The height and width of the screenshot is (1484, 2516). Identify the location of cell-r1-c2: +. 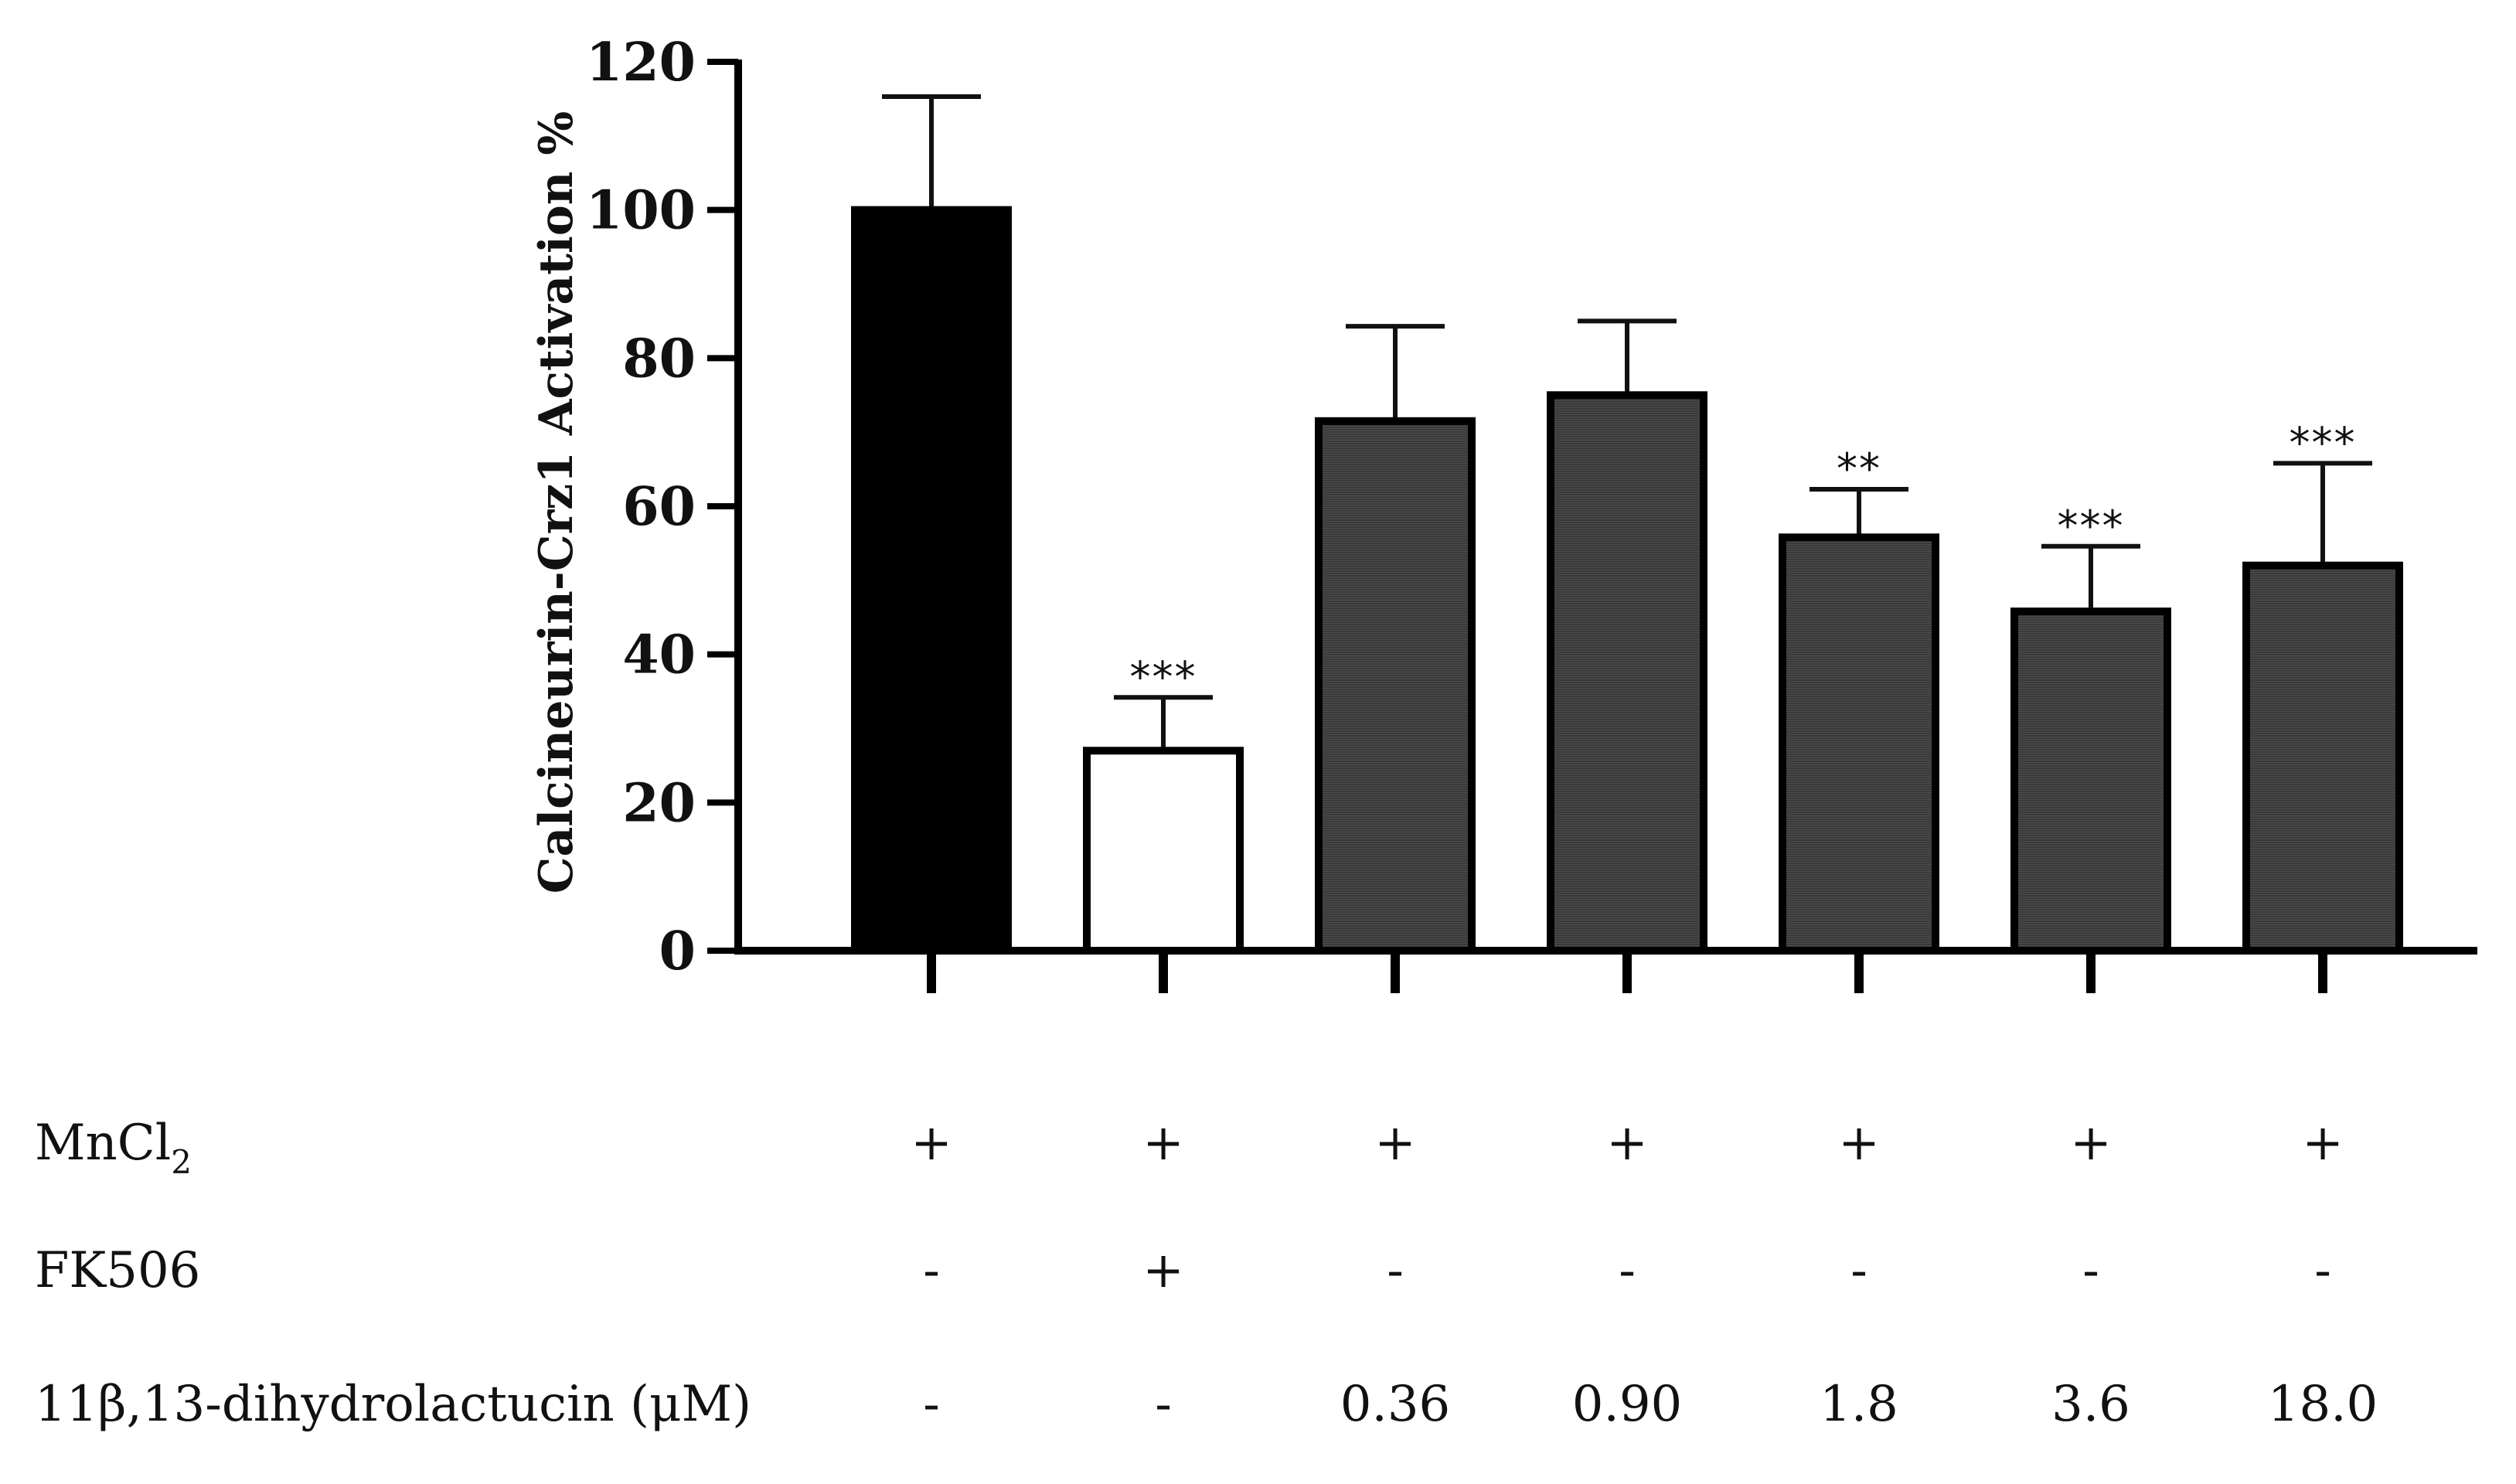
(1163, 1143).